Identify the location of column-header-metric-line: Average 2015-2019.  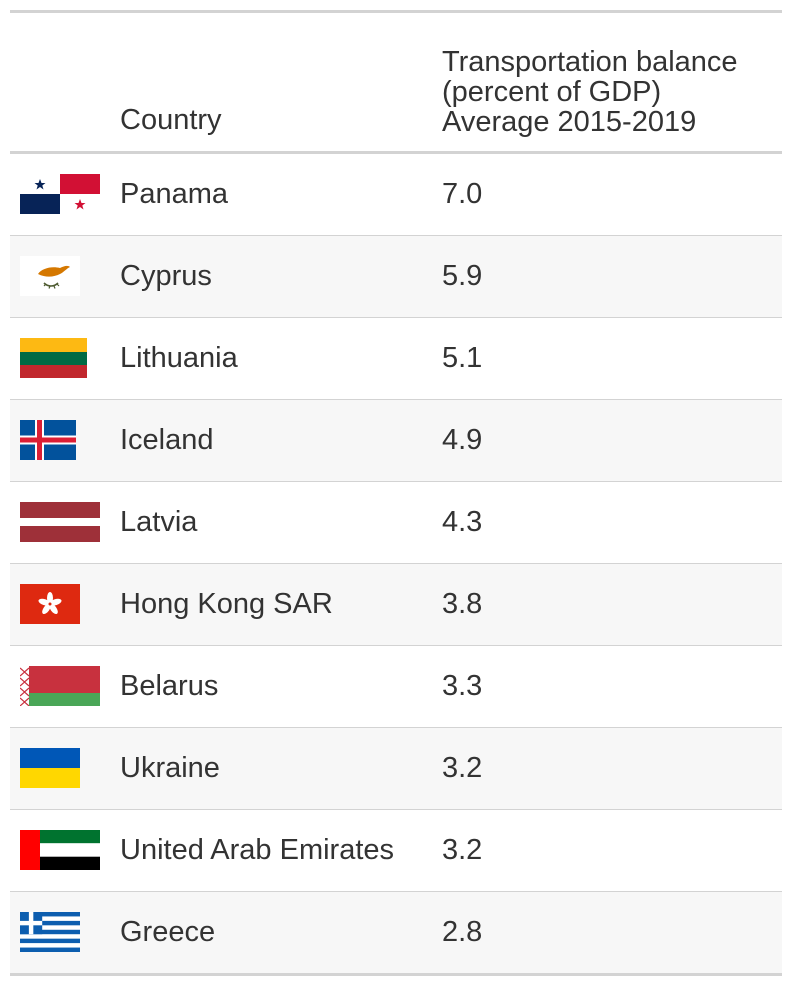
(569, 122).